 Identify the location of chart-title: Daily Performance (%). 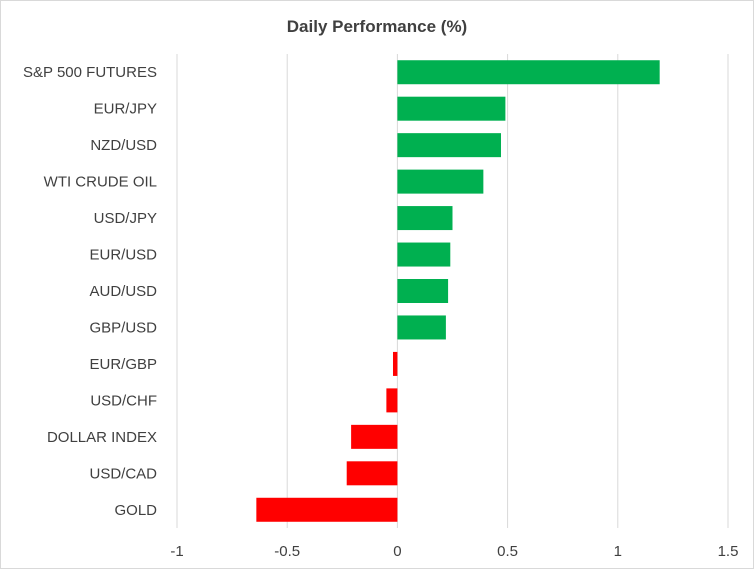
(377, 26).